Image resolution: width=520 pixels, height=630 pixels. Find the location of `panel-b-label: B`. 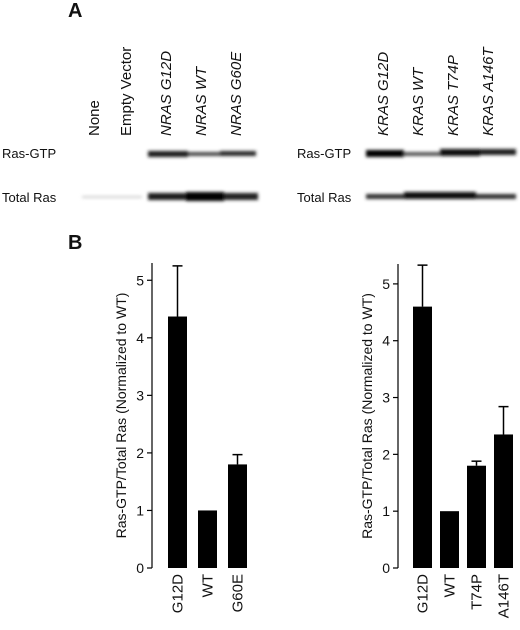

panel-b-label: B is located at coordinates (75, 243).